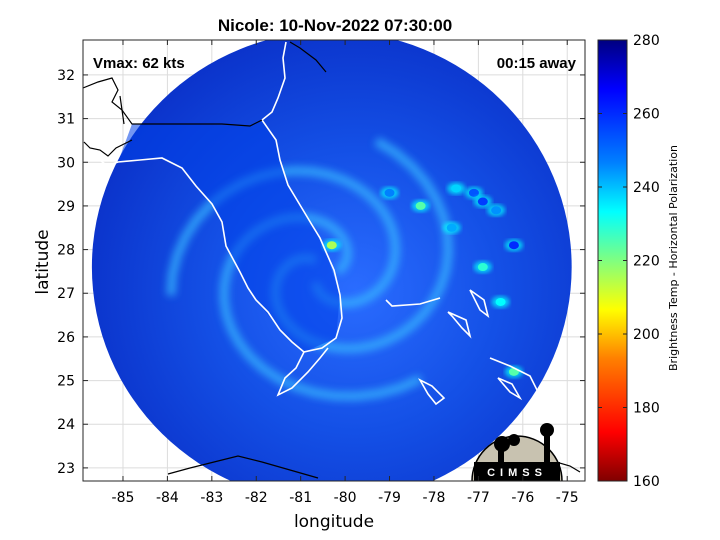  Describe the element at coordinates (256, 498) in the screenshot. I see `x-tick-label: -82` at that location.